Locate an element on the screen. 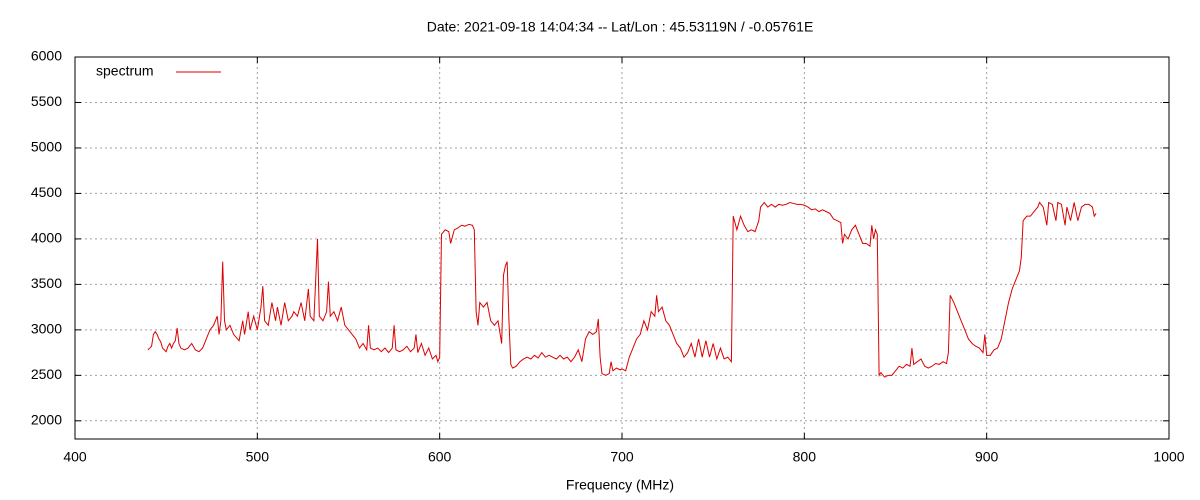  y-tick-label: 4000 is located at coordinates (46, 238).